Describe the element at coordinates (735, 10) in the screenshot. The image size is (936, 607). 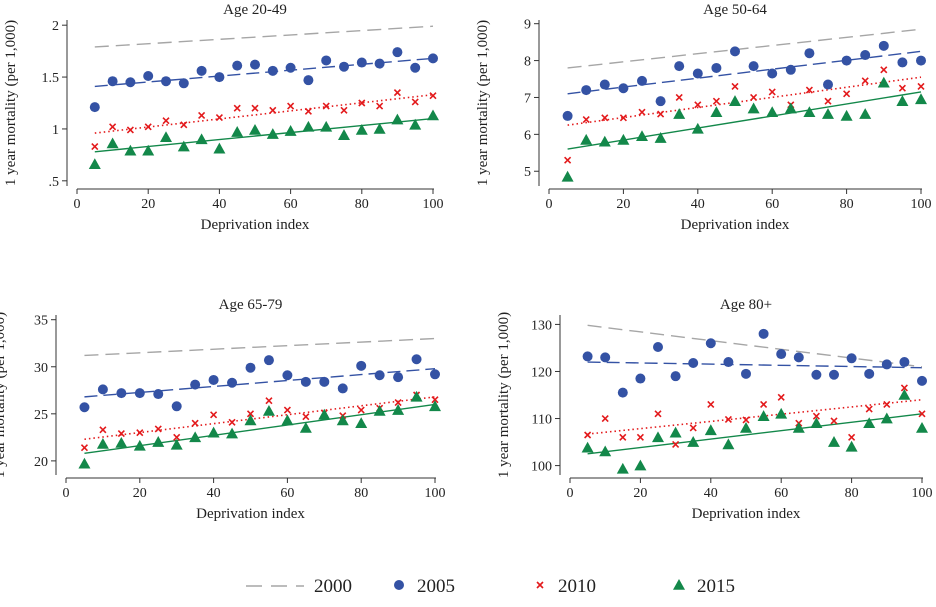
I see `panel-title: Age 50-64` at that location.